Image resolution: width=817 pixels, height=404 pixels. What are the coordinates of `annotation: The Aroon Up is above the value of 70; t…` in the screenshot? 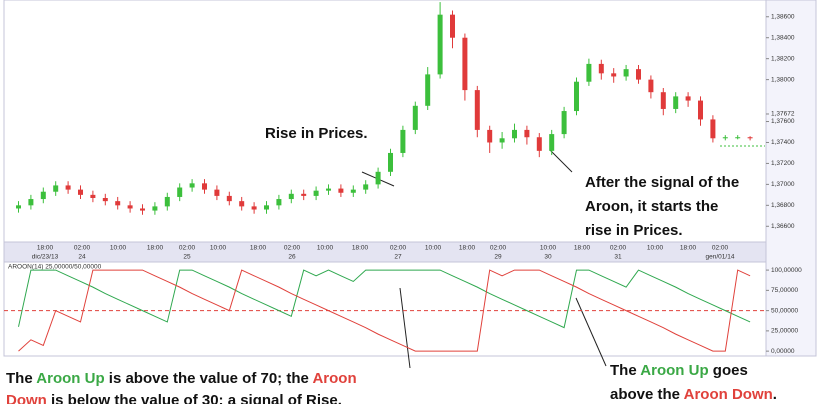 It's located at (181, 378).